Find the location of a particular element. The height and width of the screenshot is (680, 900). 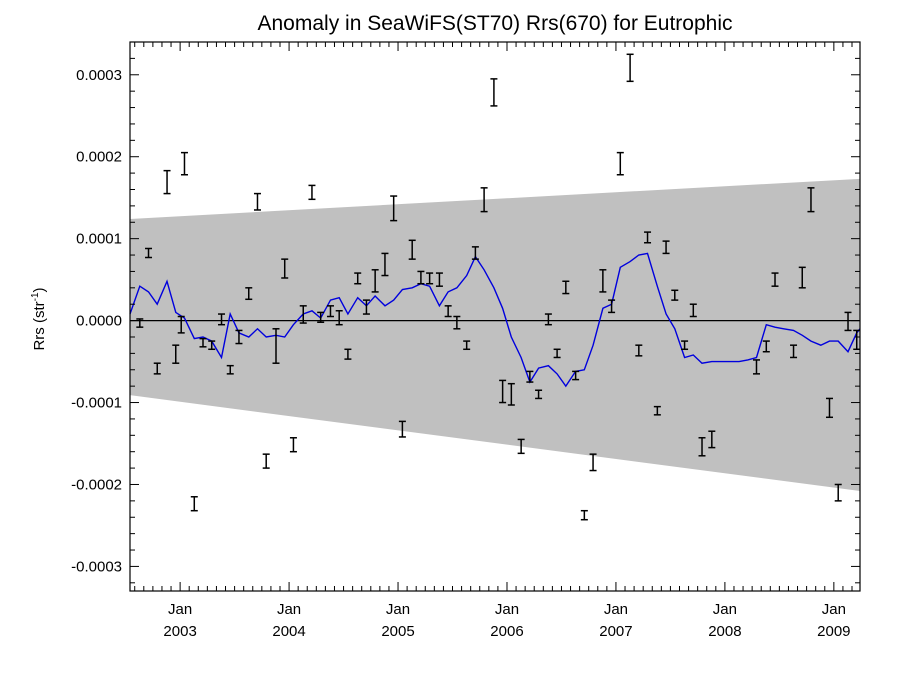

y-axis-label: Rrs (str-1) is located at coordinates (39, 318).